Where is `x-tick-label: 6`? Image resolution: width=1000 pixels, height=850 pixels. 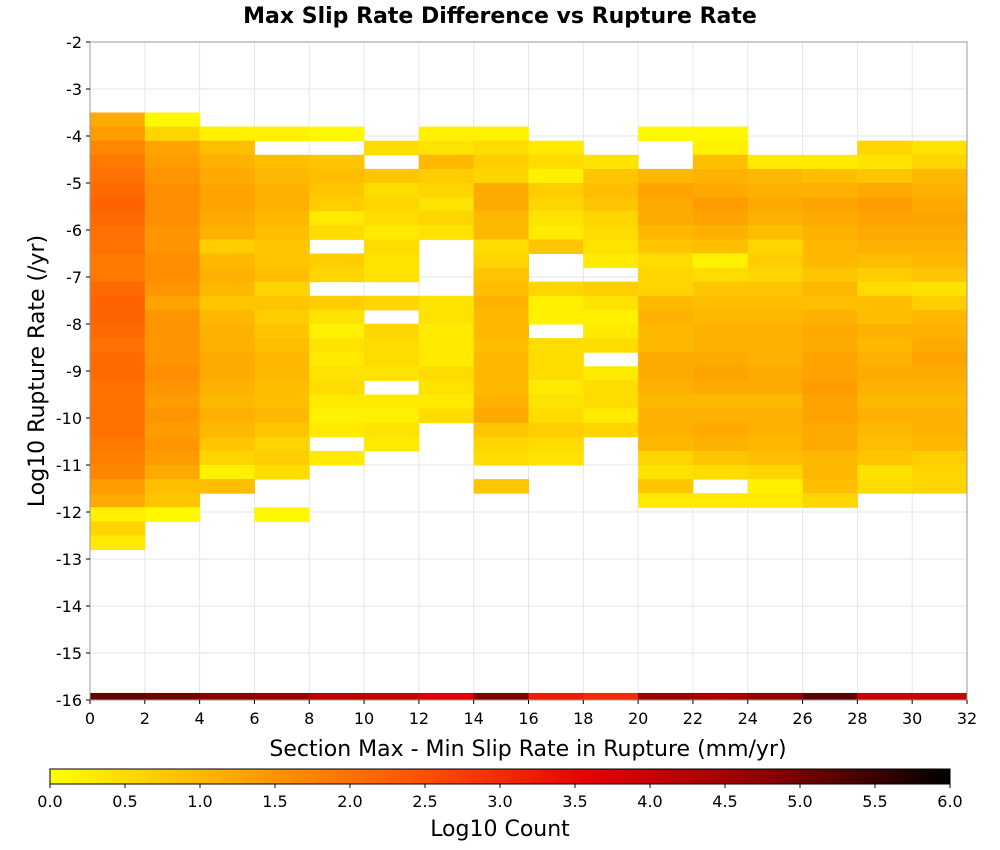
x-tick-label: 6 is located at coordinates (254, 718).